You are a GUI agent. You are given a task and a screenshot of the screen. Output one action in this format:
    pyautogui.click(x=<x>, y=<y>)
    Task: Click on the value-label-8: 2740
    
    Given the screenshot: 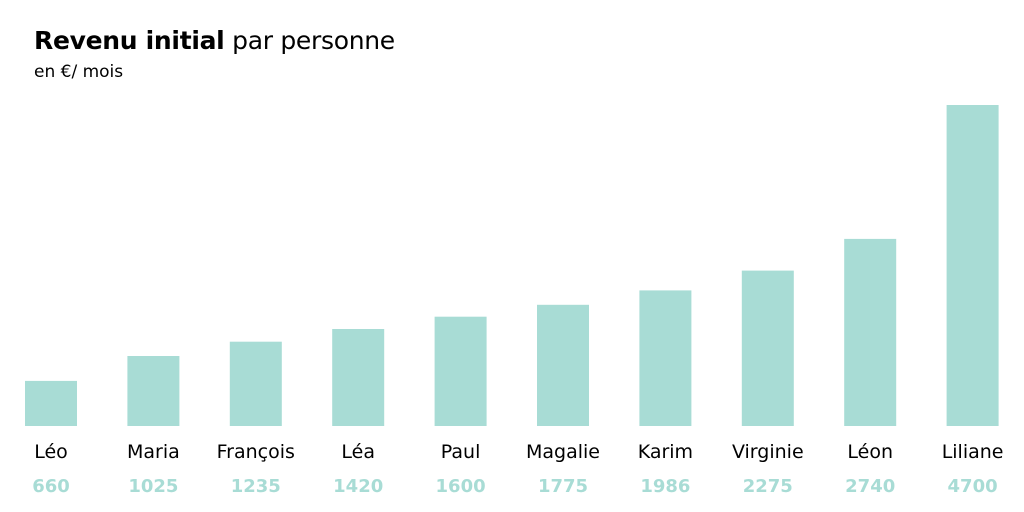 What is the action you would take?
    pyautogui.click(x=870, y=486)
    